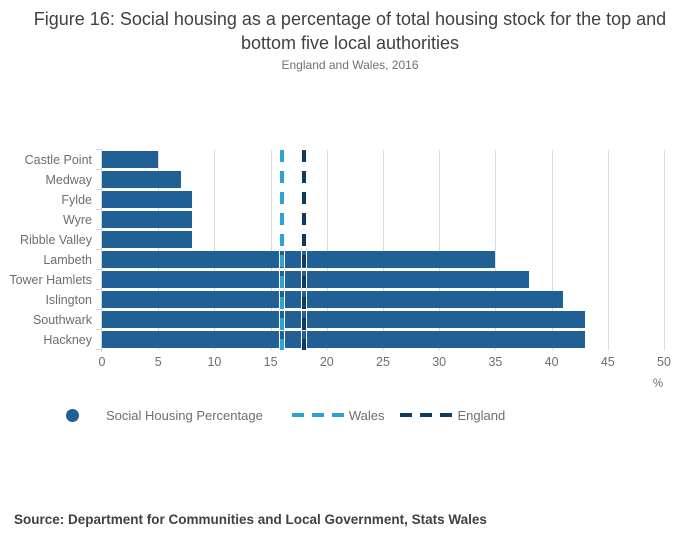  Describe the element at coordinates (72, 415) in the screenshot. I see `legend-circle-marker` at that location.